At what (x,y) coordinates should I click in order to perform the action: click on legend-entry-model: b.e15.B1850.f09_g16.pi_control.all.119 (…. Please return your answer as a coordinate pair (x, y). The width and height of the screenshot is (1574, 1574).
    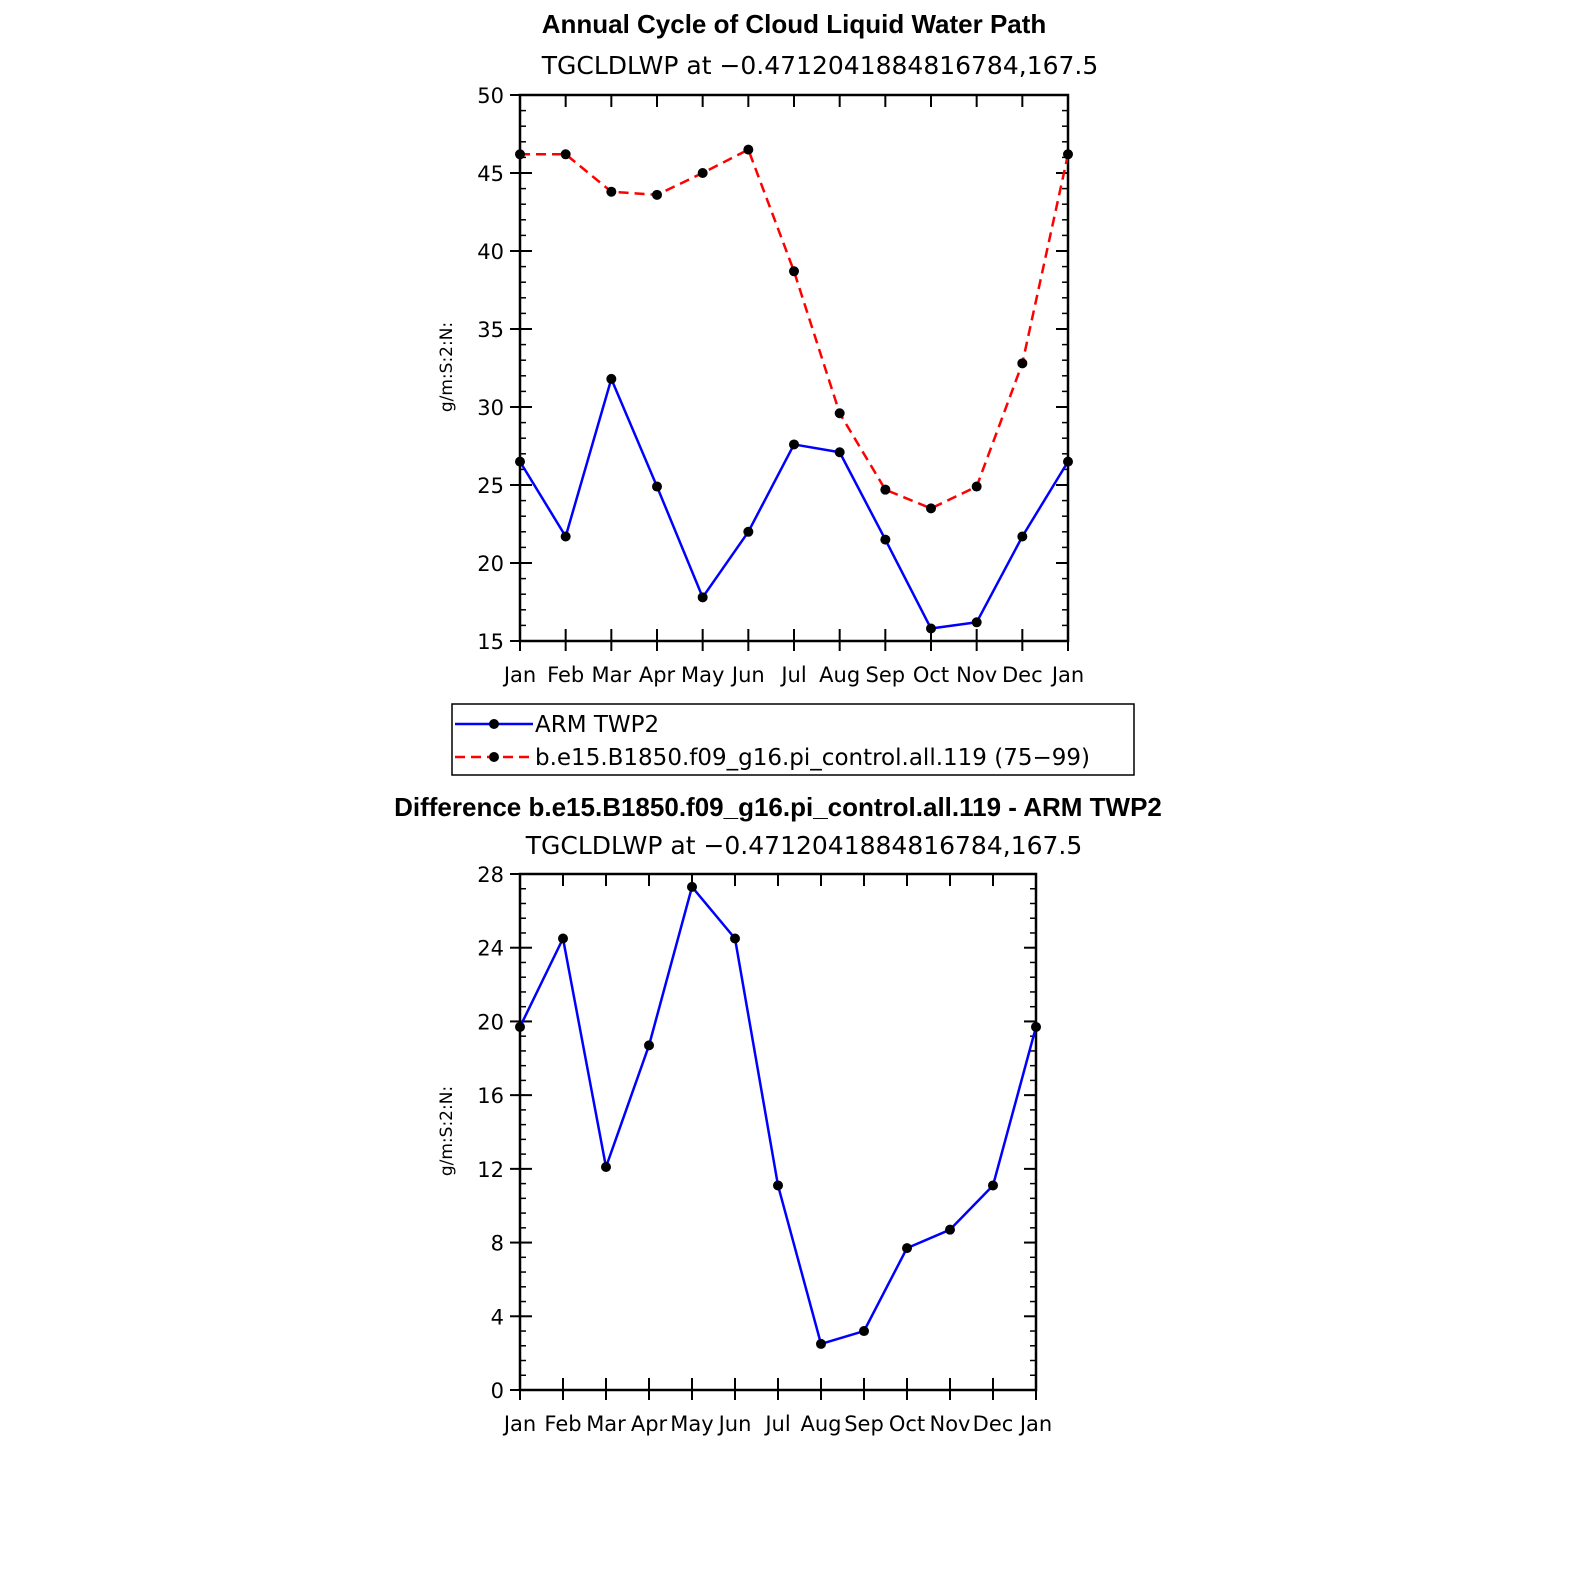
    Looking at the image, I should click on (772, 758).